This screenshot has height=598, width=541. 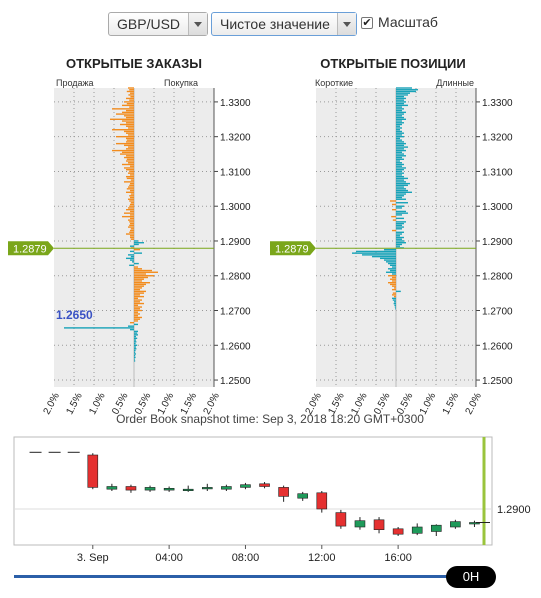 What do you see at coordinates (235, 242) in the screenshot?
I see `y-tick-label: 1.2900` at bounding box center [235, 242].